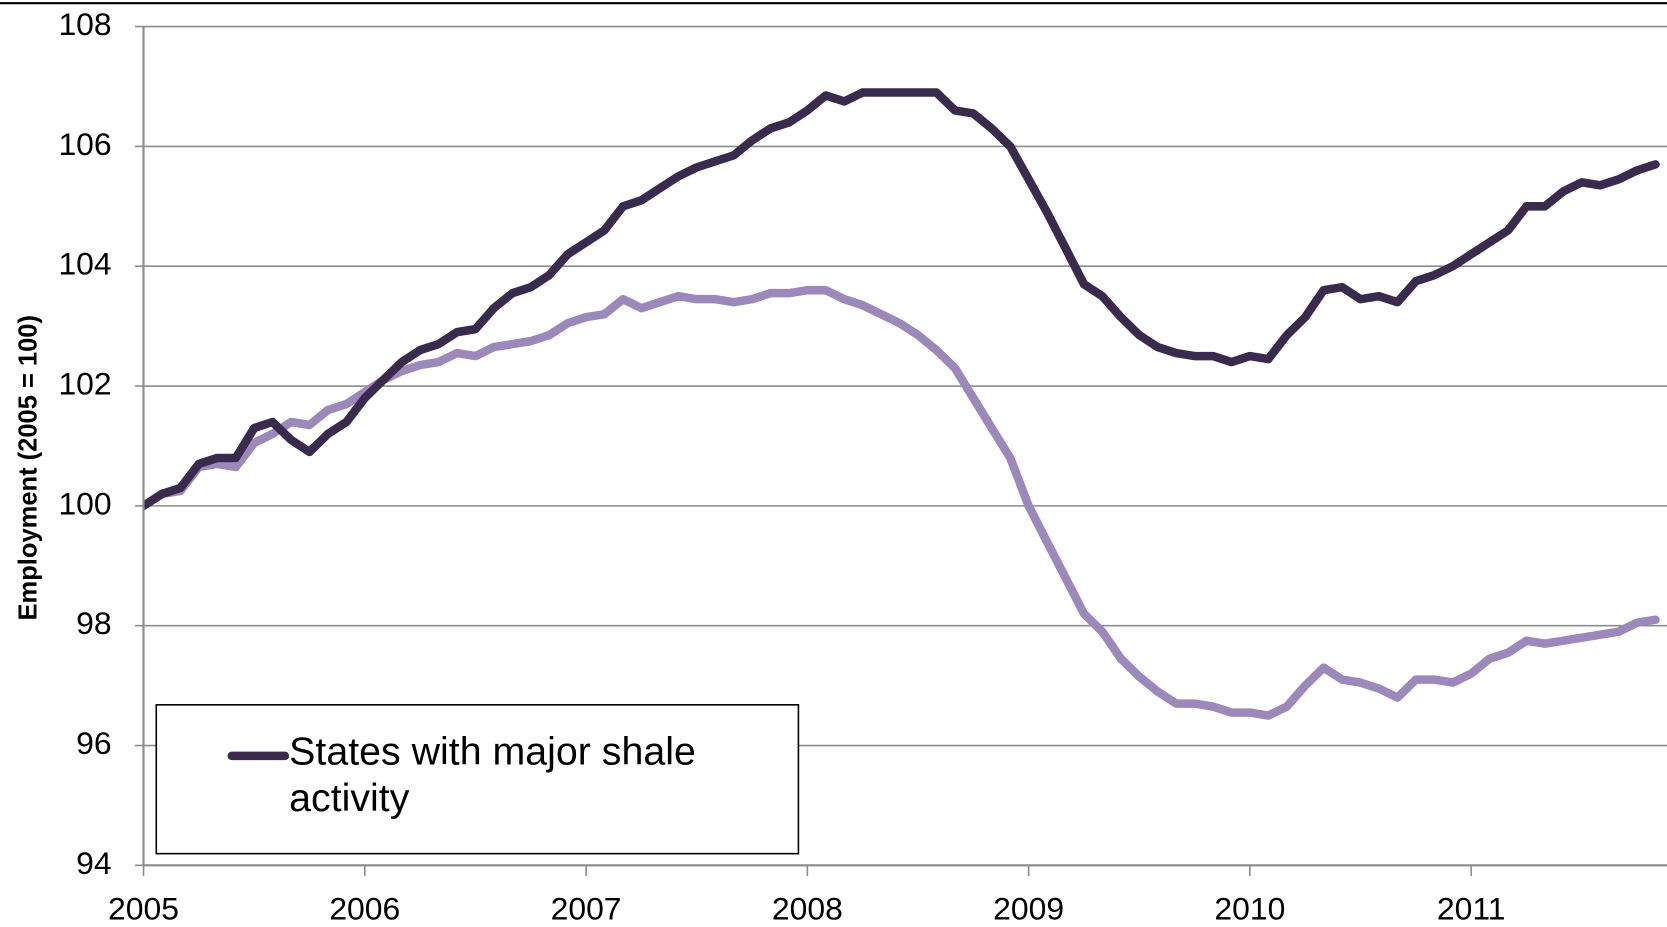 The width and height of the screenshot is (1667, 927). I want to click on legend-label-box: States with major shale activity, so click(492, 774).